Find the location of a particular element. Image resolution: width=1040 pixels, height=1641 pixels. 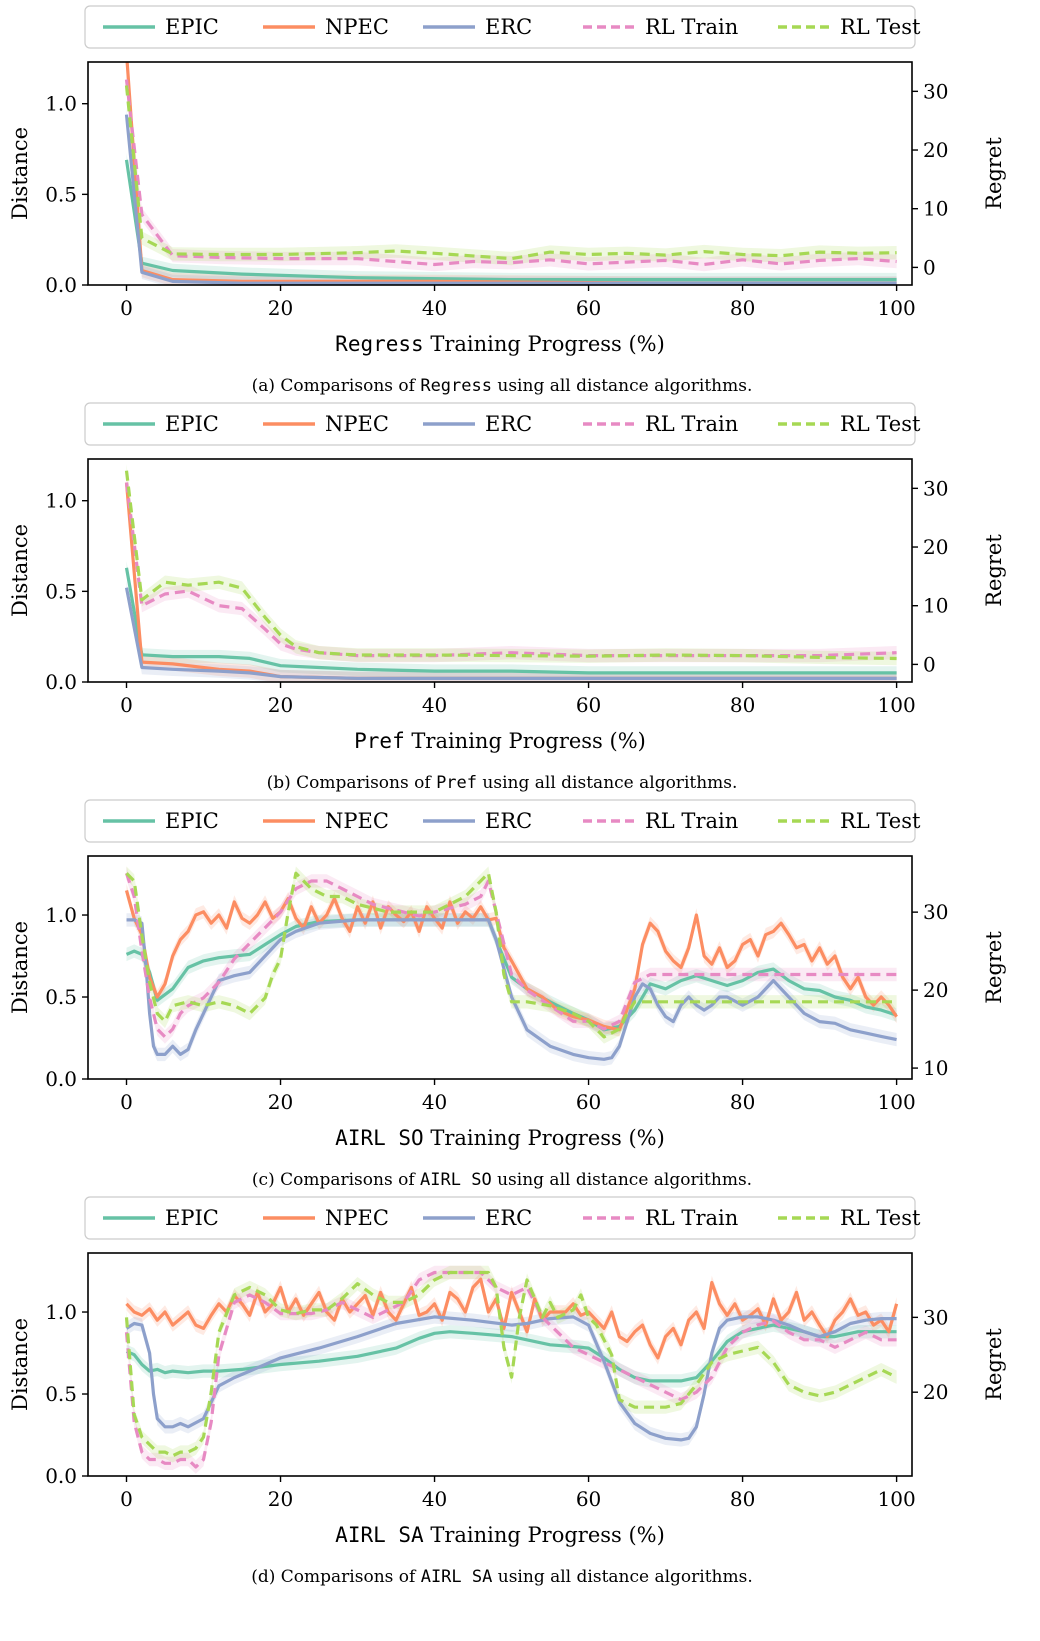

caption-prefix: (b) Comparisons of is located at coordinates (351, 783).